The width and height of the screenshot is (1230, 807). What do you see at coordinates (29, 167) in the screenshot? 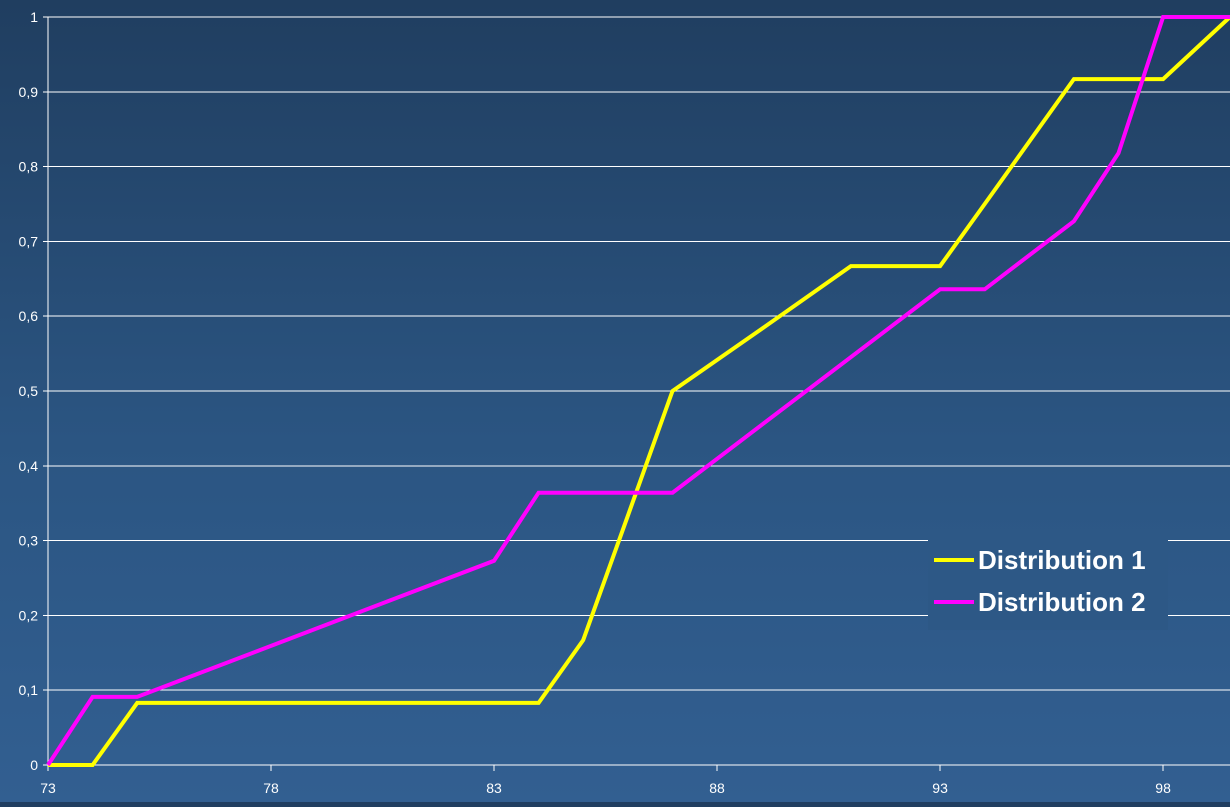
I see `y-tick-label: 0,8` at bounding box center [29, 167].